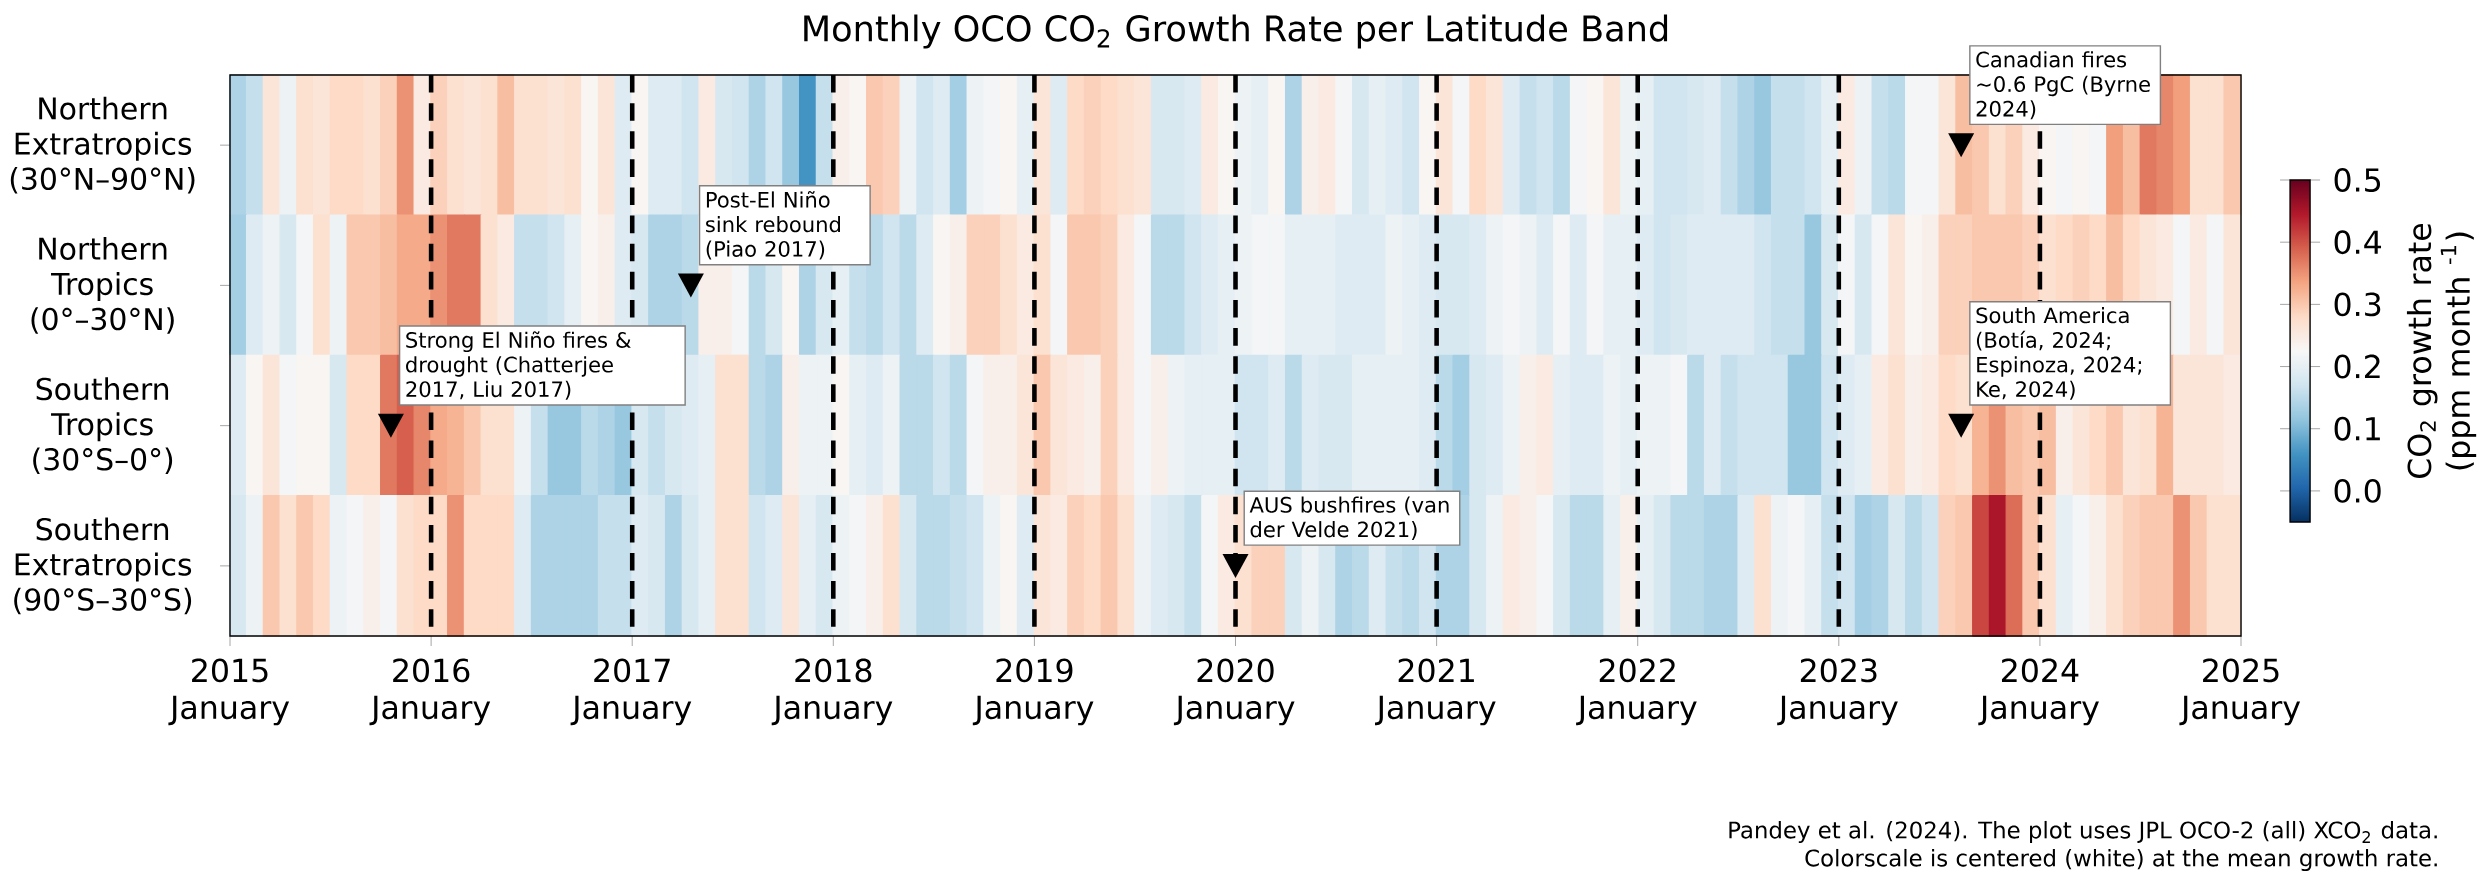  I want to click on x-tick-label: 2023 January, so click(1837, 692).